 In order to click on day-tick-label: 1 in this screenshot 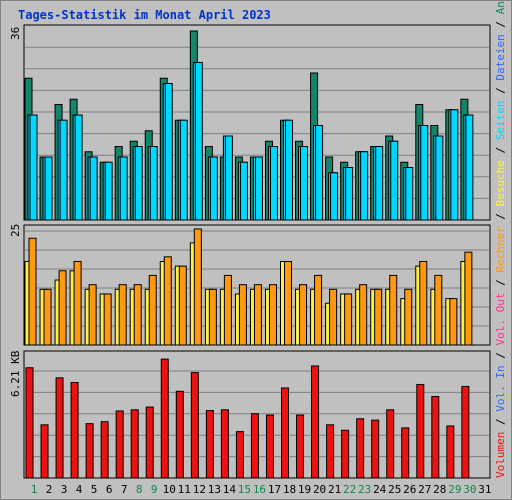, I will do `click(34, 489)`.